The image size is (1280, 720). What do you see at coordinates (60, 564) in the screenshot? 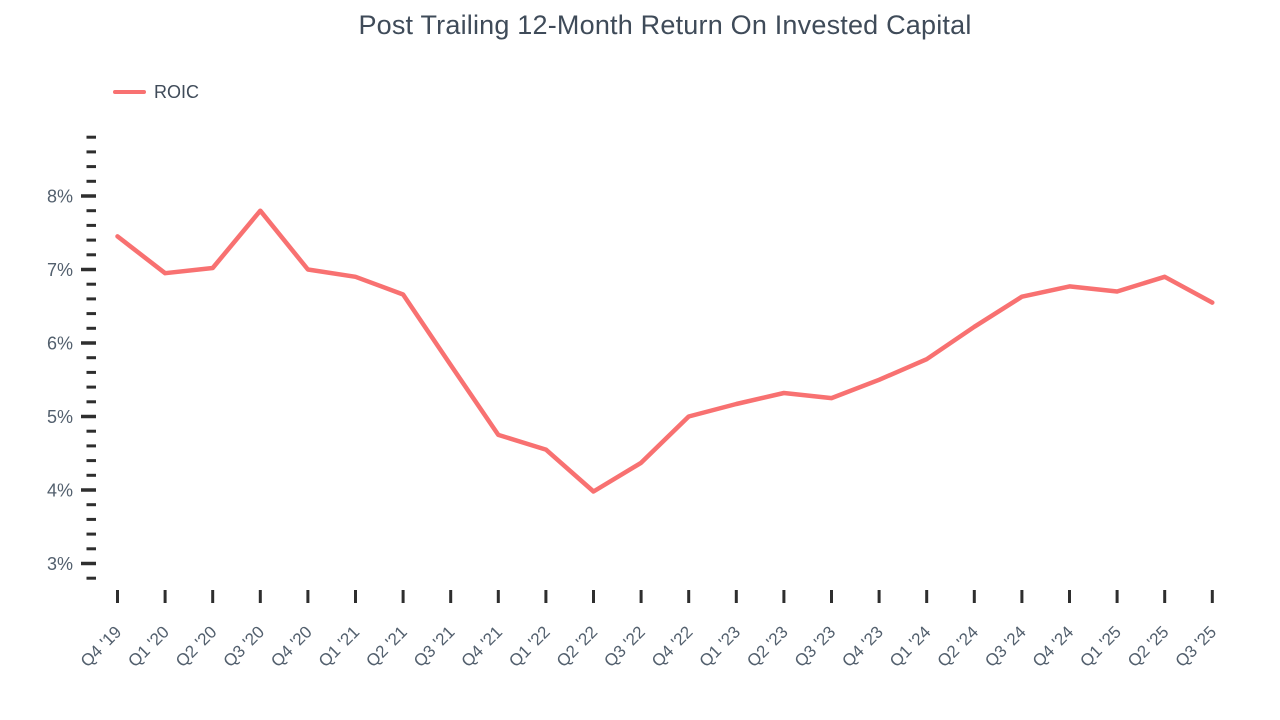
I see `y-axis-tick-label: 3%` at bounding box center [60, 564].